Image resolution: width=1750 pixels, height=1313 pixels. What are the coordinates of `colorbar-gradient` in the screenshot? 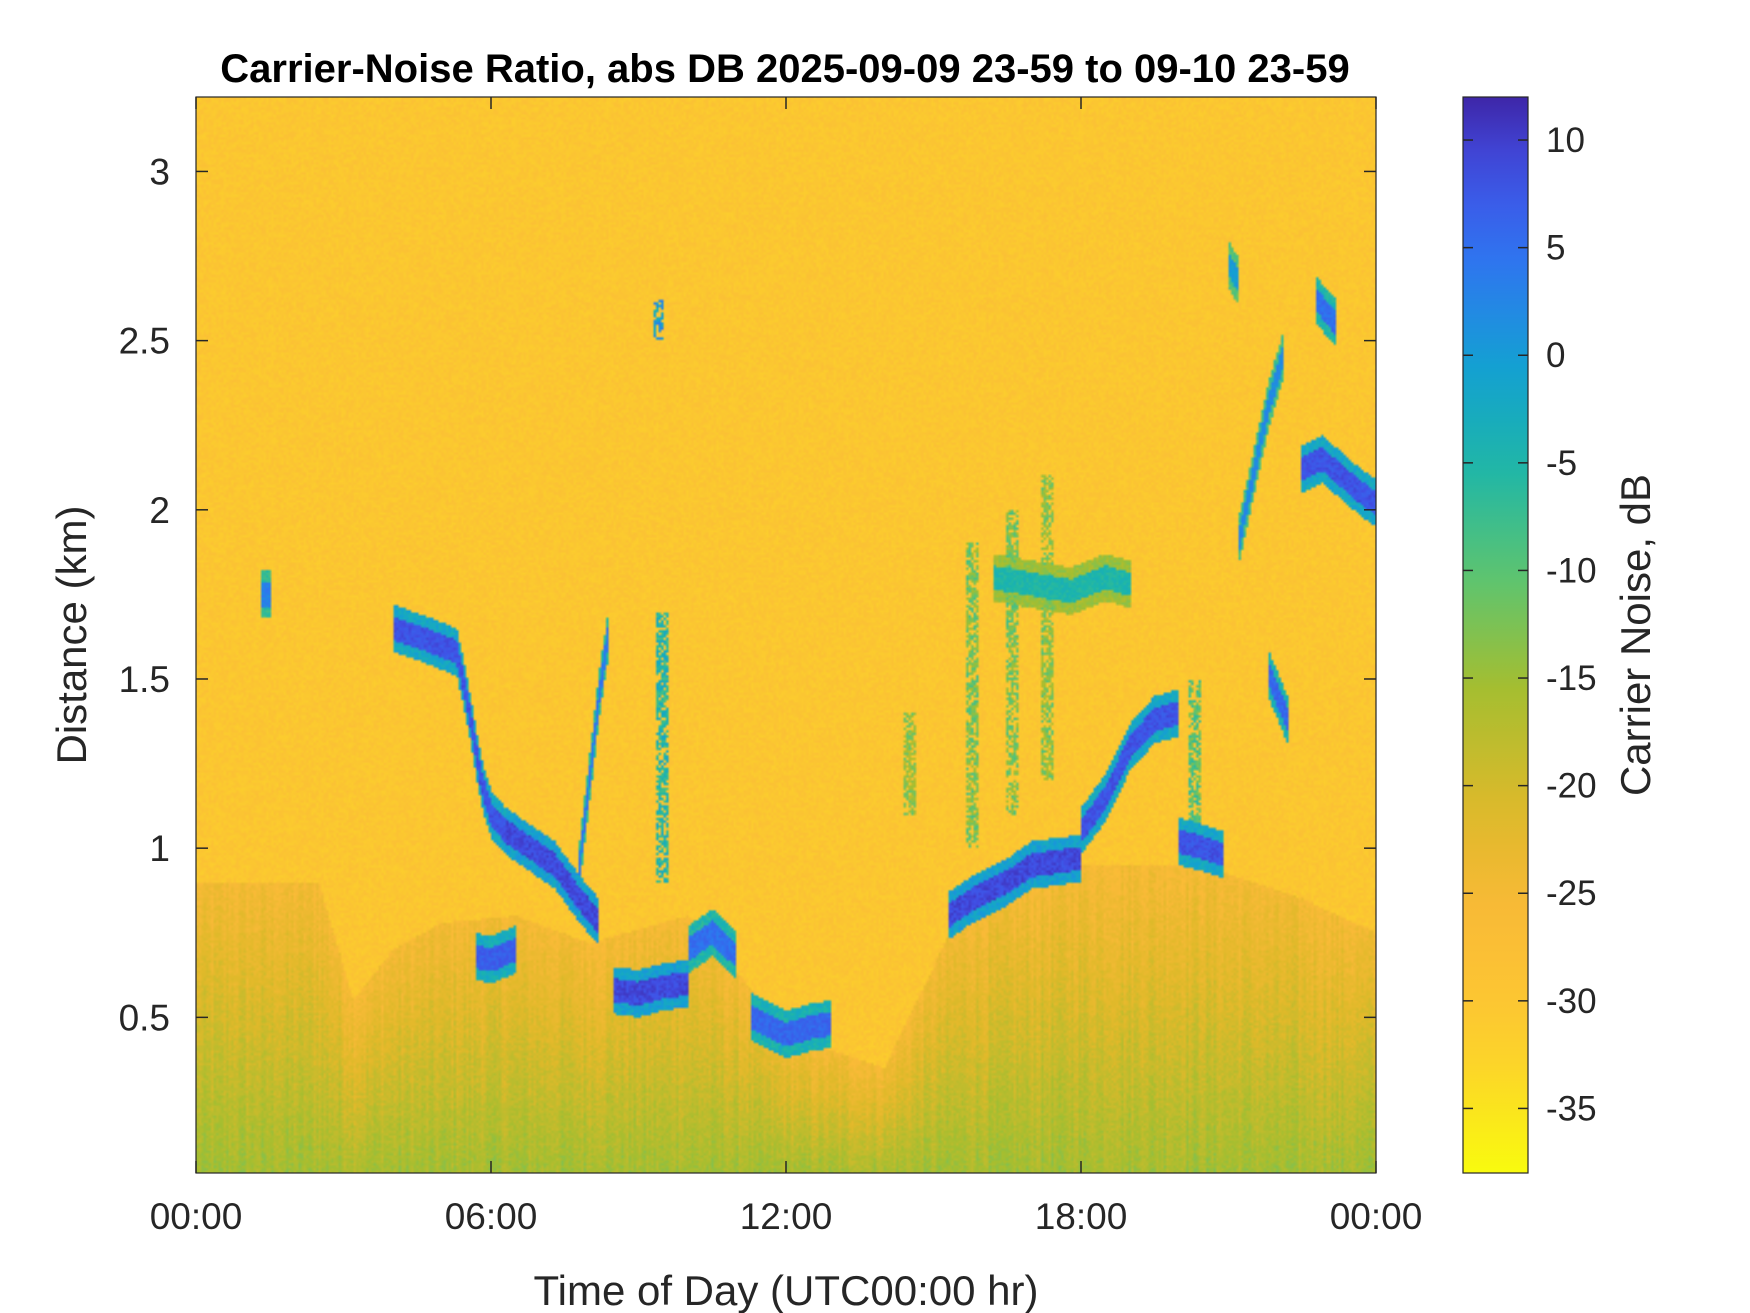 It's located at (1495, 635).